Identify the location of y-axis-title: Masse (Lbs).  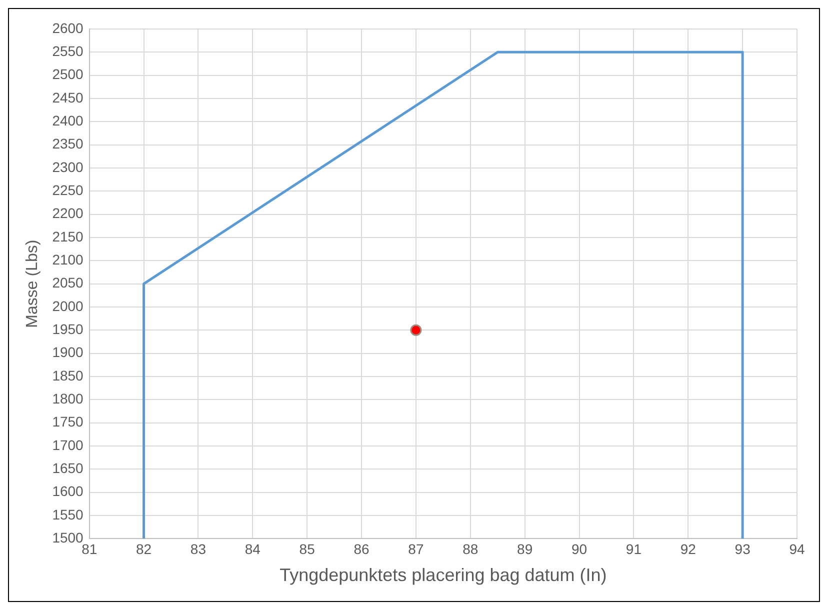
(33, 284).